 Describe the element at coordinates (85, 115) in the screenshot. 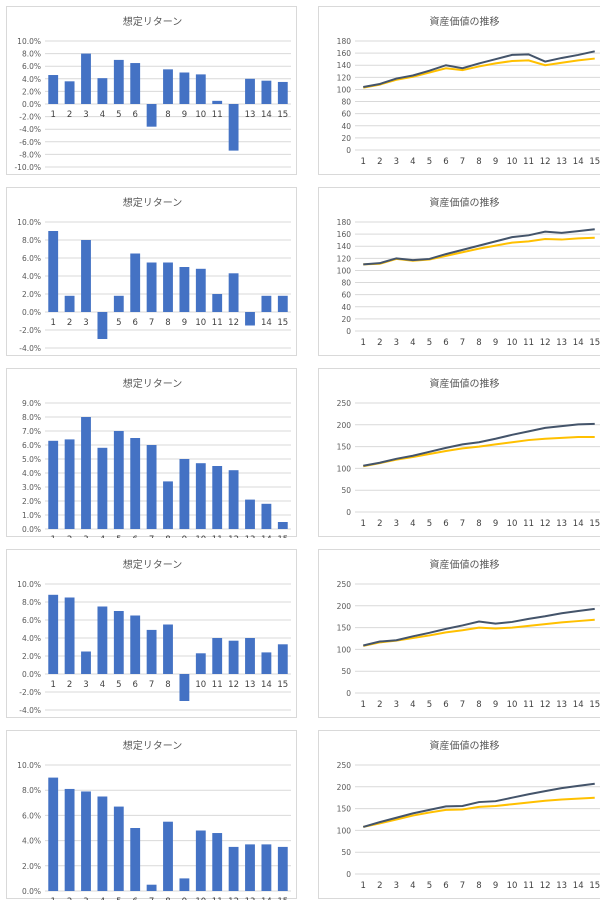

I see `x-tick-label: 3` at that location.